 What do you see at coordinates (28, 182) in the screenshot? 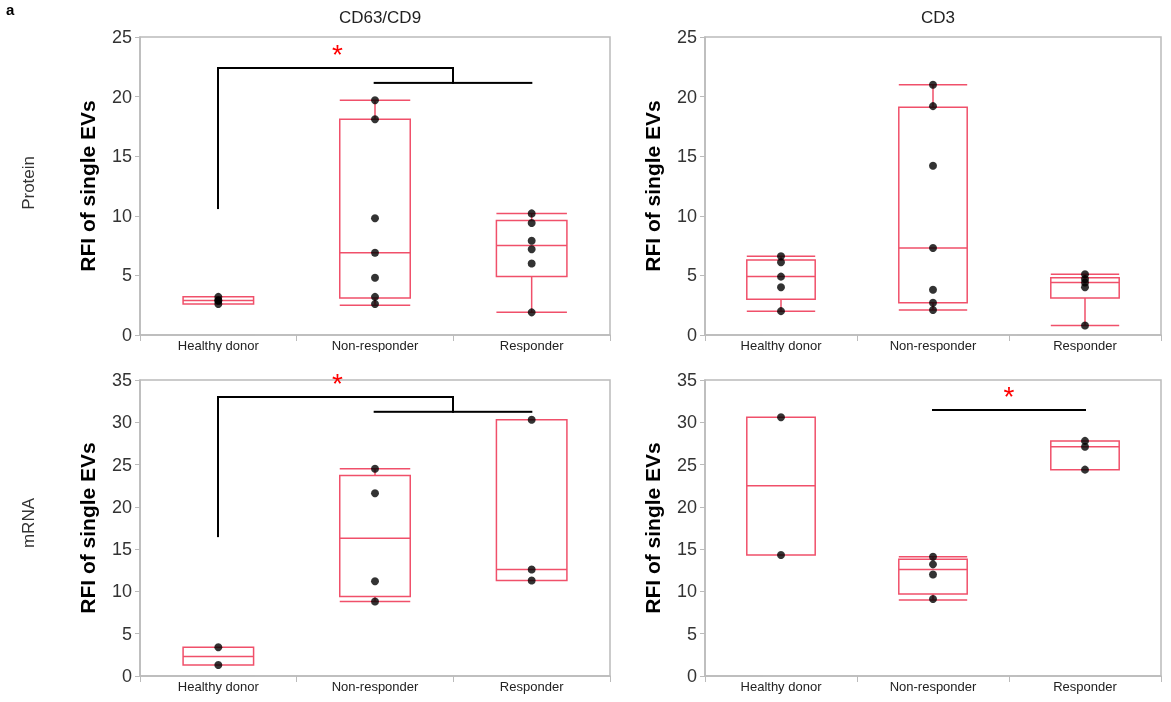
I see `text: Protein` at bounding box center [28, 182].